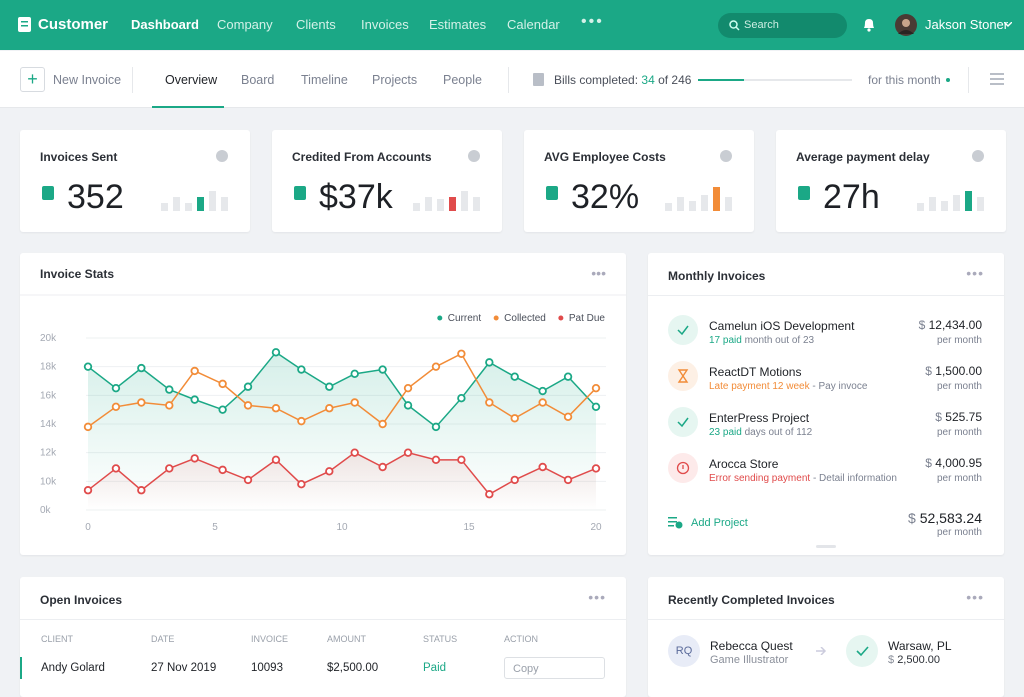  What do you see at coordinates (458, 24) in the screenshot?
I see `nav-item: Estimates` at bounding box center [458, 24].